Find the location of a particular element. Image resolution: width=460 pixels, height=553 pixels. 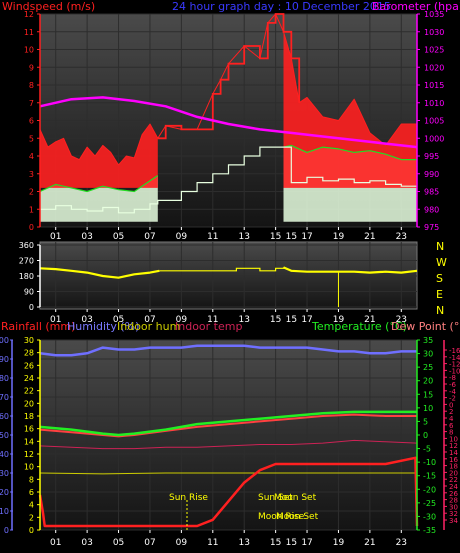

rainfall-tick-label-4: 4 is located at coordinates (31, 505).